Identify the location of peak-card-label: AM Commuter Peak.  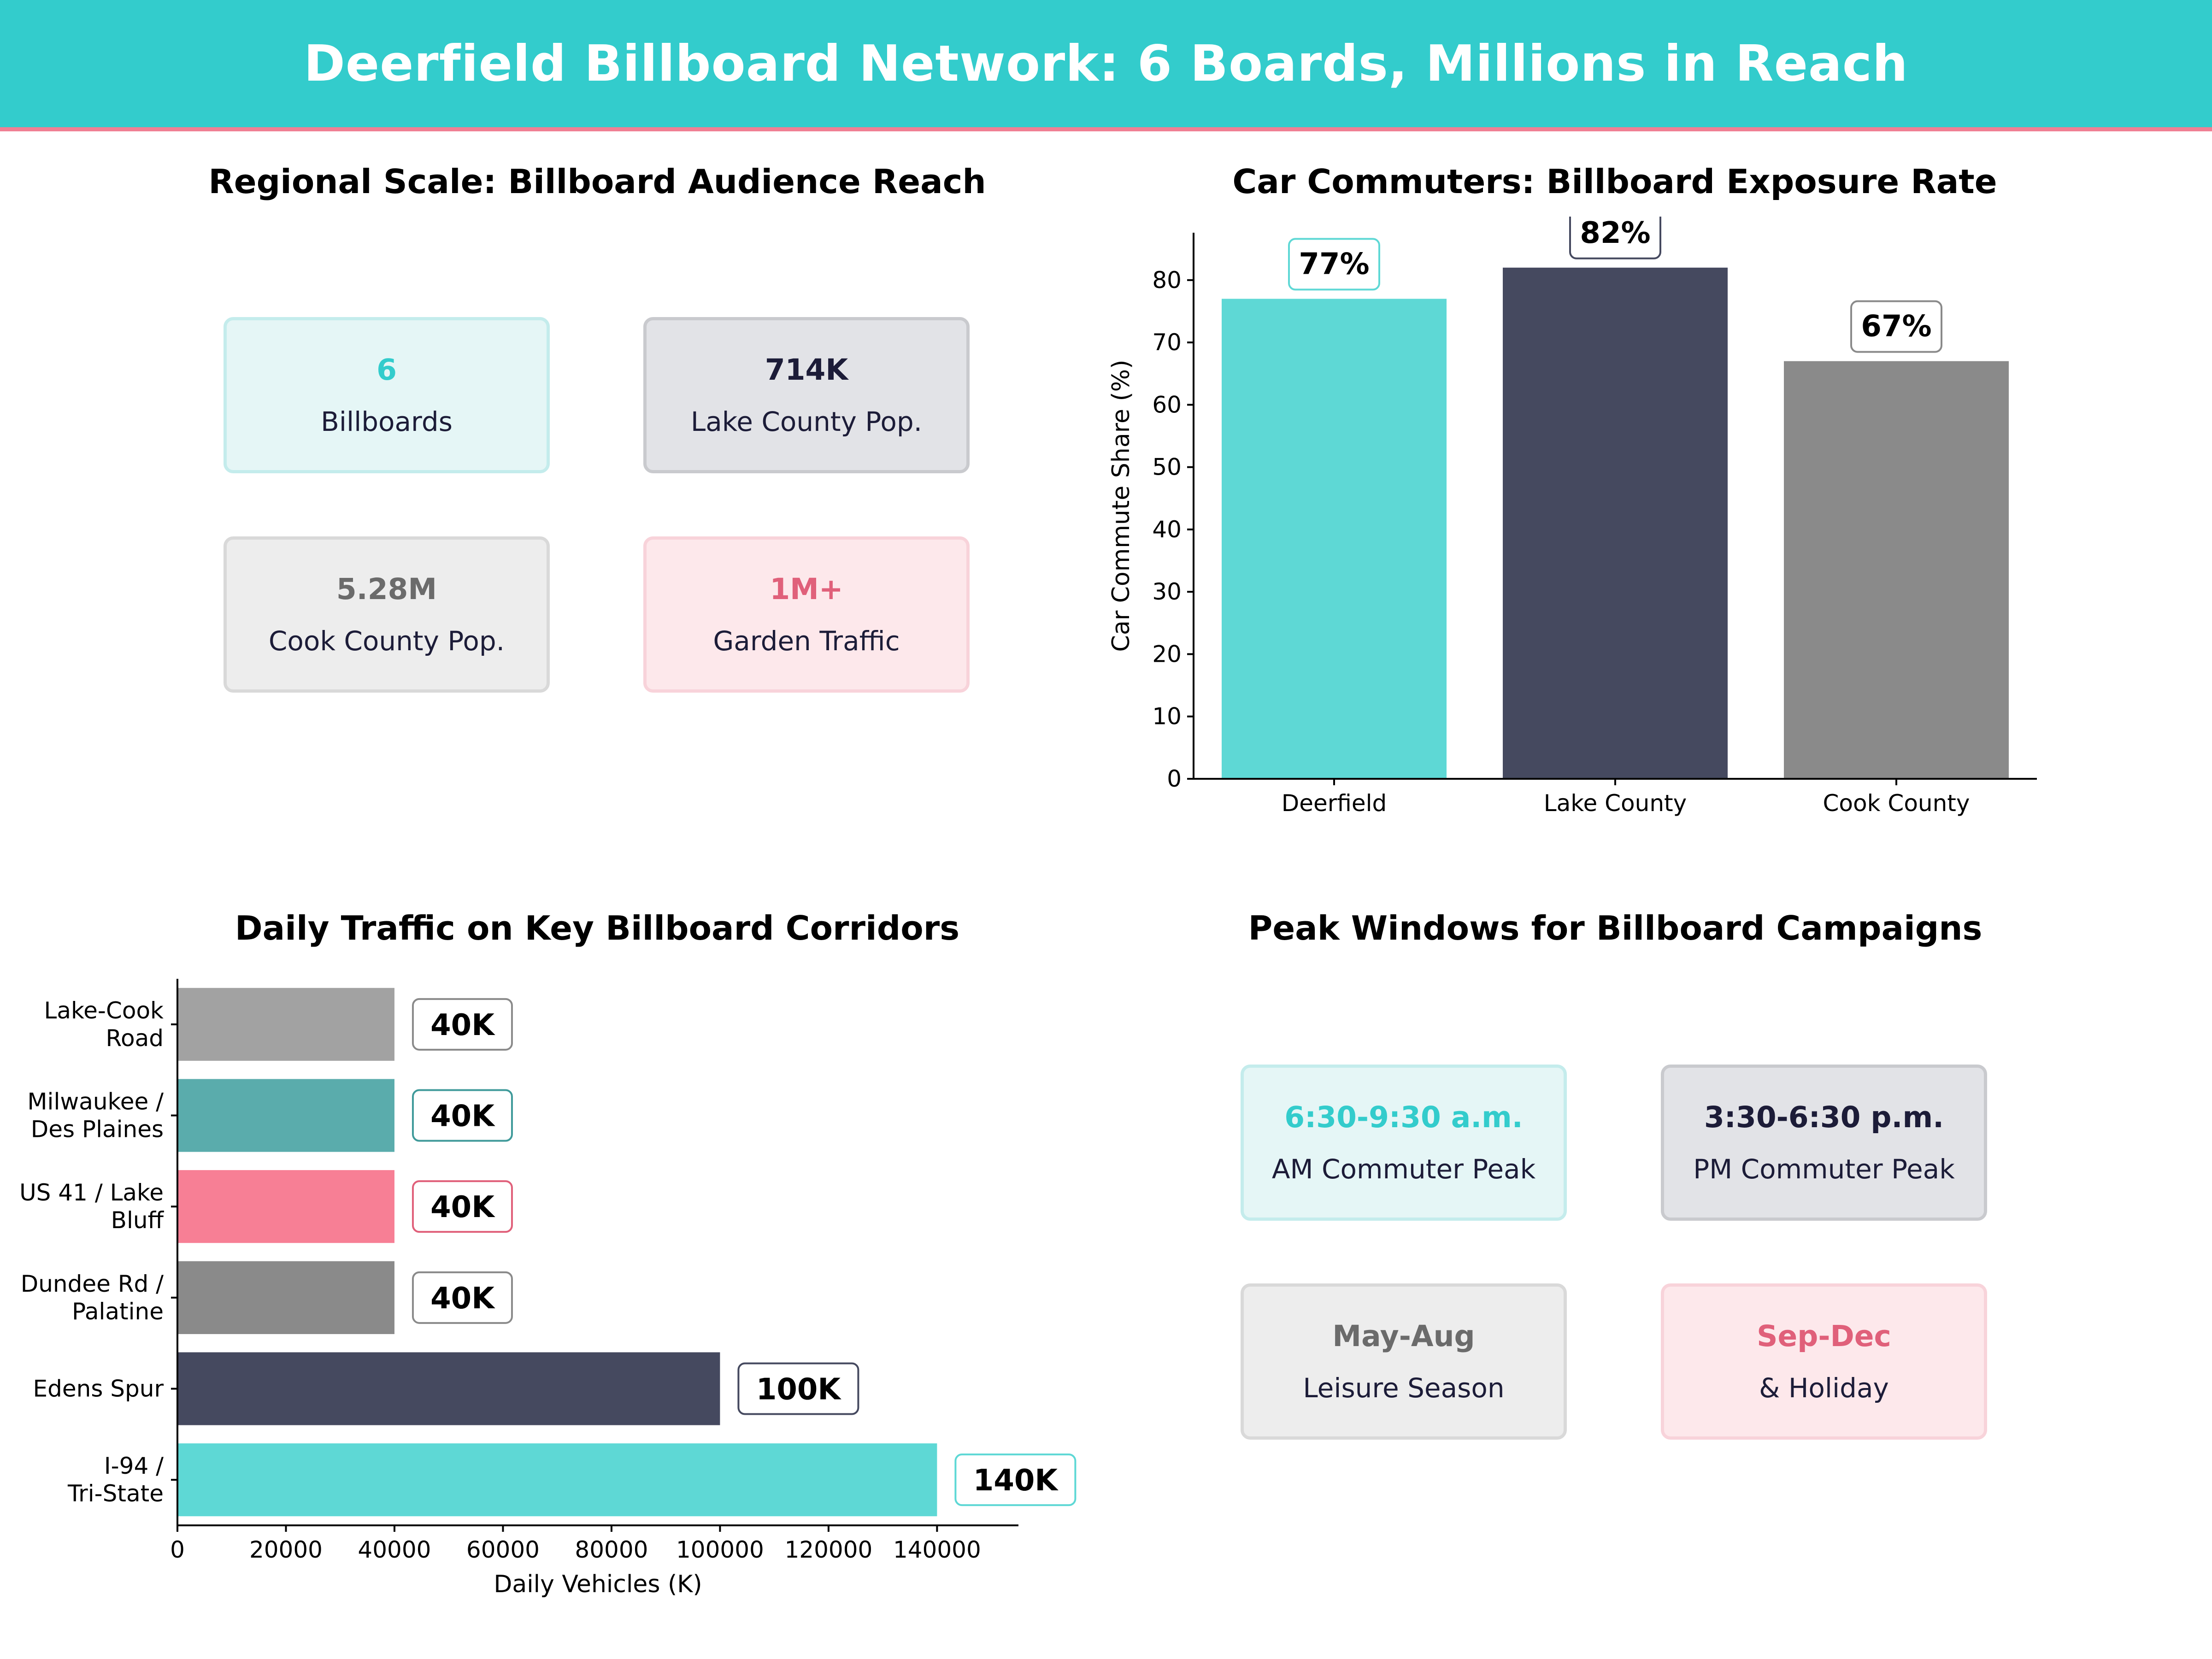
(1403, 1169).